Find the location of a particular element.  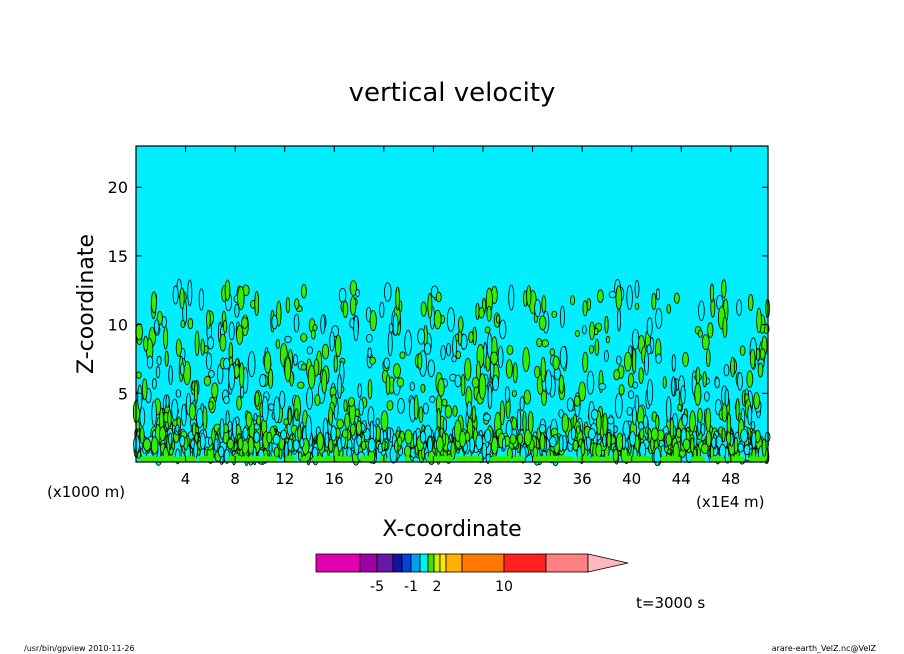

colorbar-labels: -5 -1 2 10 is located at coordinates (441, 587).